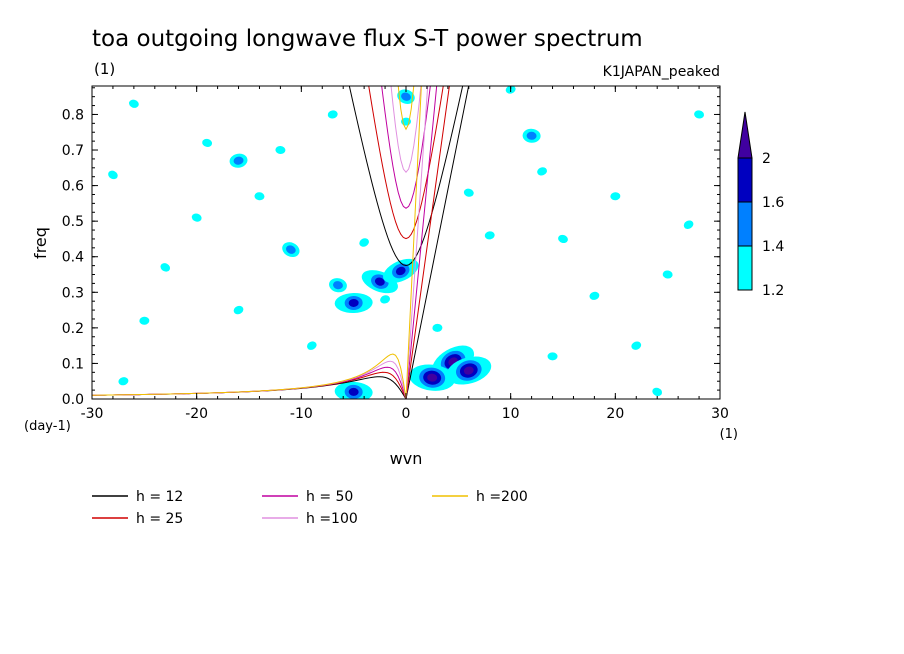 The image size is (904, 654). I want to click on legend-label: h = 12, so click(159, 497).